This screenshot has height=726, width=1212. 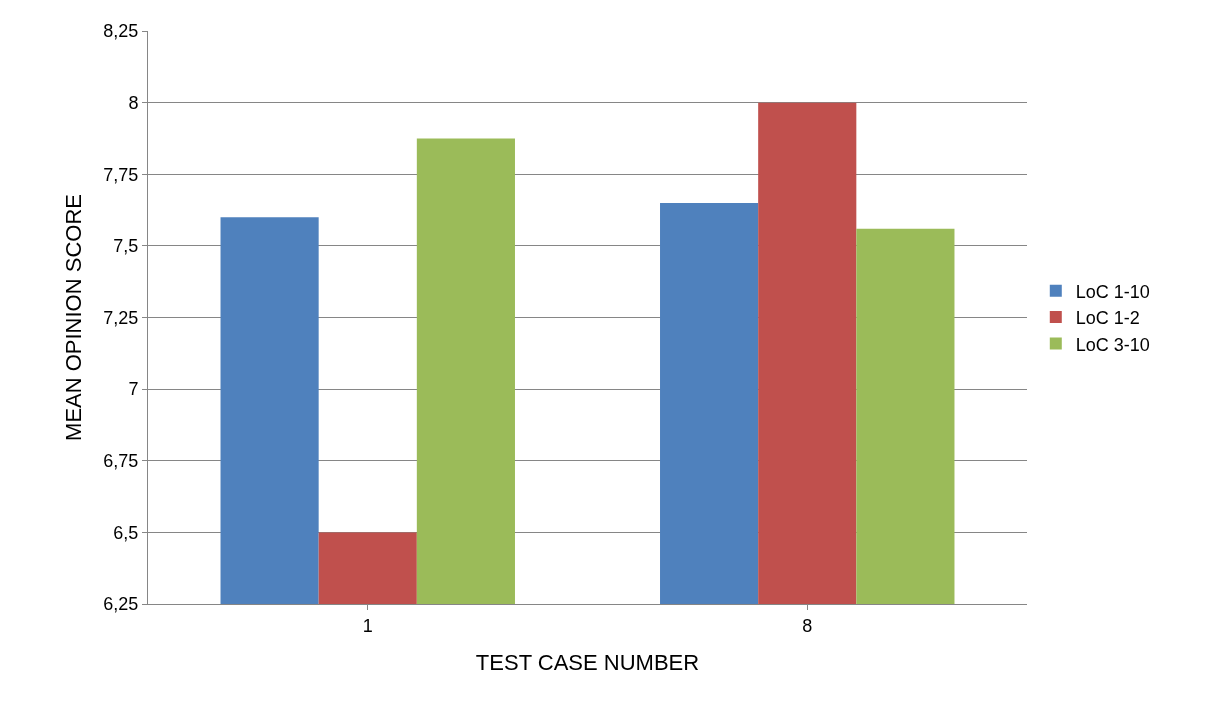 I want to click on y-tick-label: 6,75, so click(x=121, y=461).